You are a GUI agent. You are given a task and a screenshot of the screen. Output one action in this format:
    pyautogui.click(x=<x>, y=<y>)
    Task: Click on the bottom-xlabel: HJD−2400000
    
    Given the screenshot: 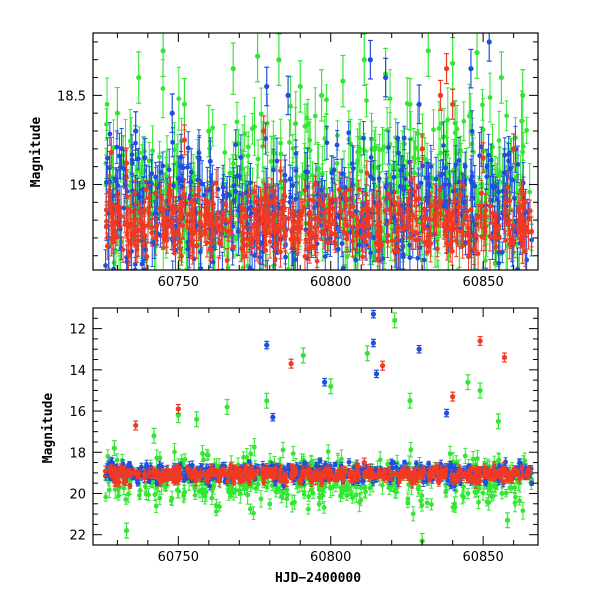 What is the action you would take?
    pyautogui.click(x=318, y=578)
    